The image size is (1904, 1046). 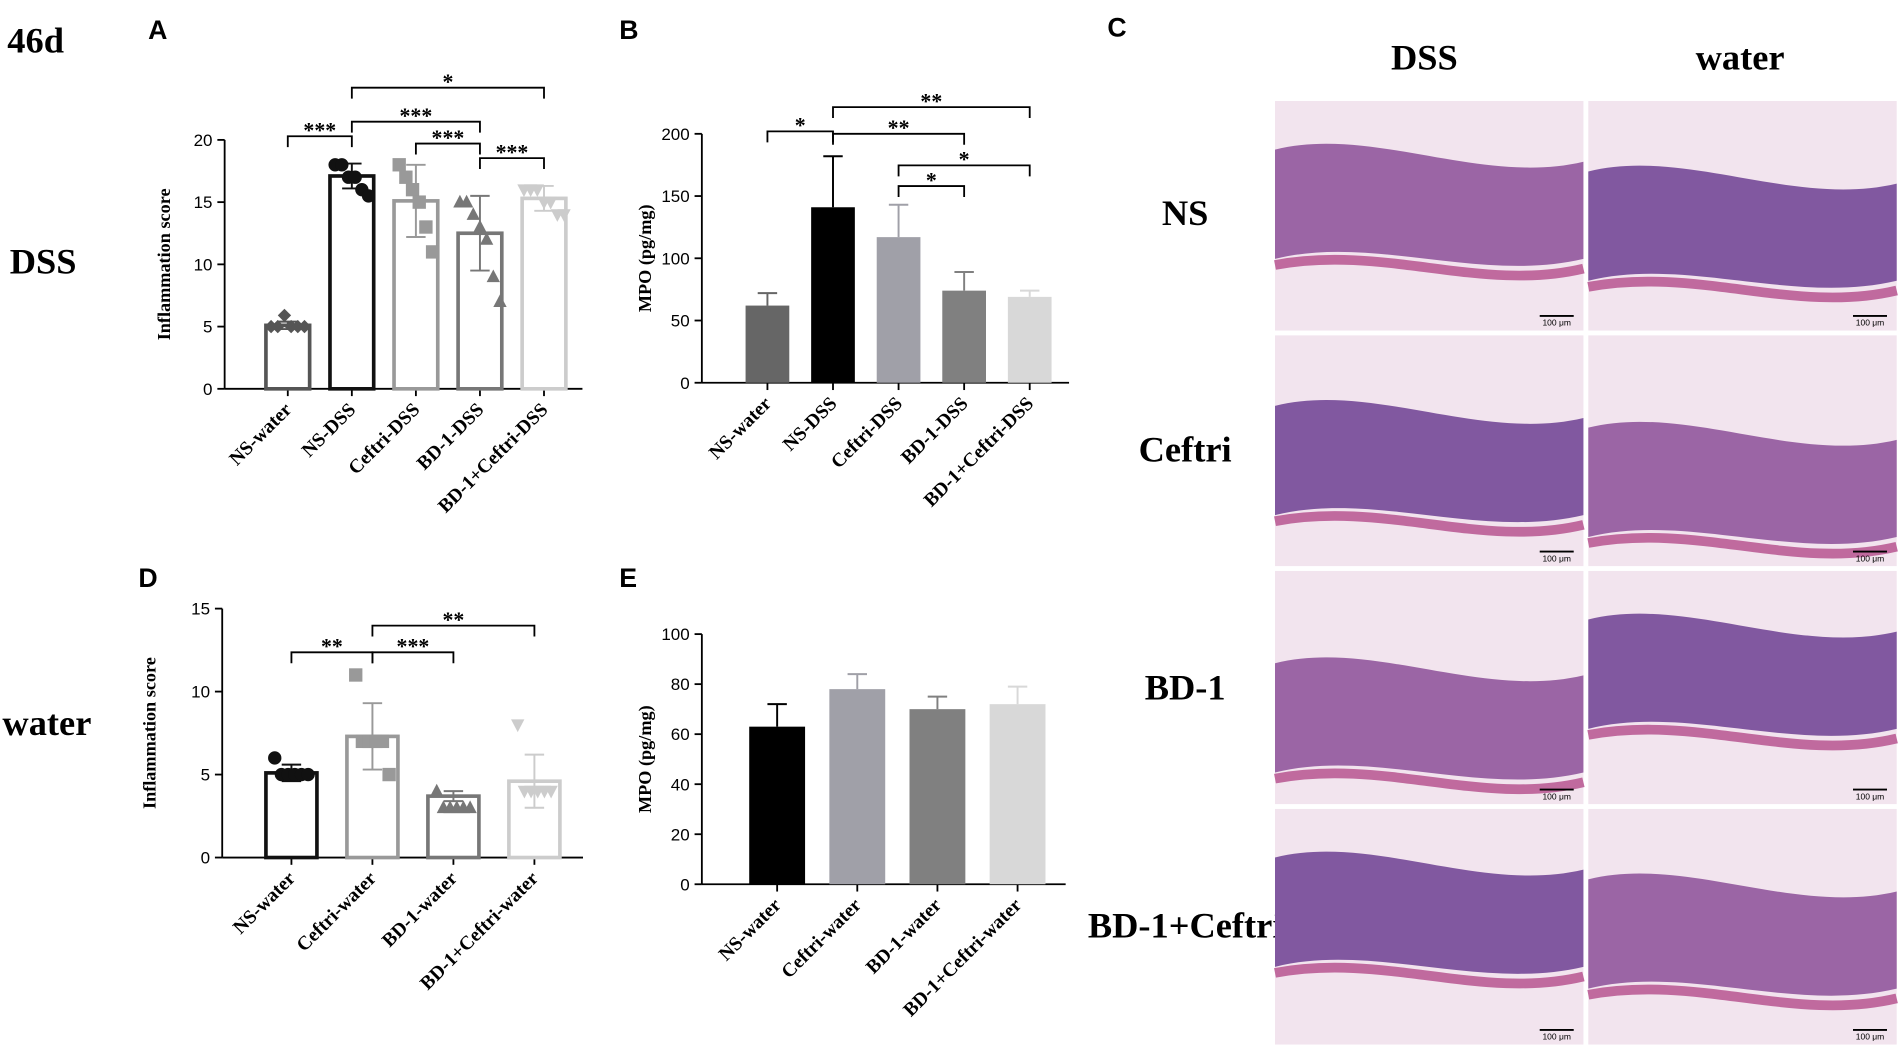 I want to click on figure-label: 46d, so click(x=35, y=40).